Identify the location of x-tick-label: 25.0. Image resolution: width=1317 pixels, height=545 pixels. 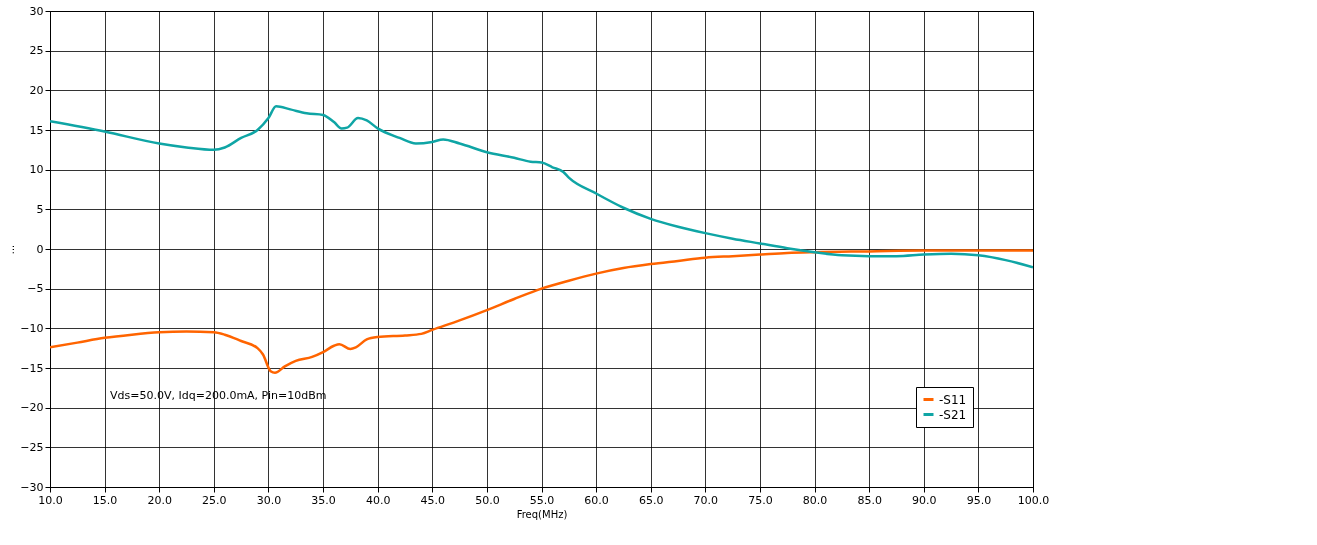
(214, 500).